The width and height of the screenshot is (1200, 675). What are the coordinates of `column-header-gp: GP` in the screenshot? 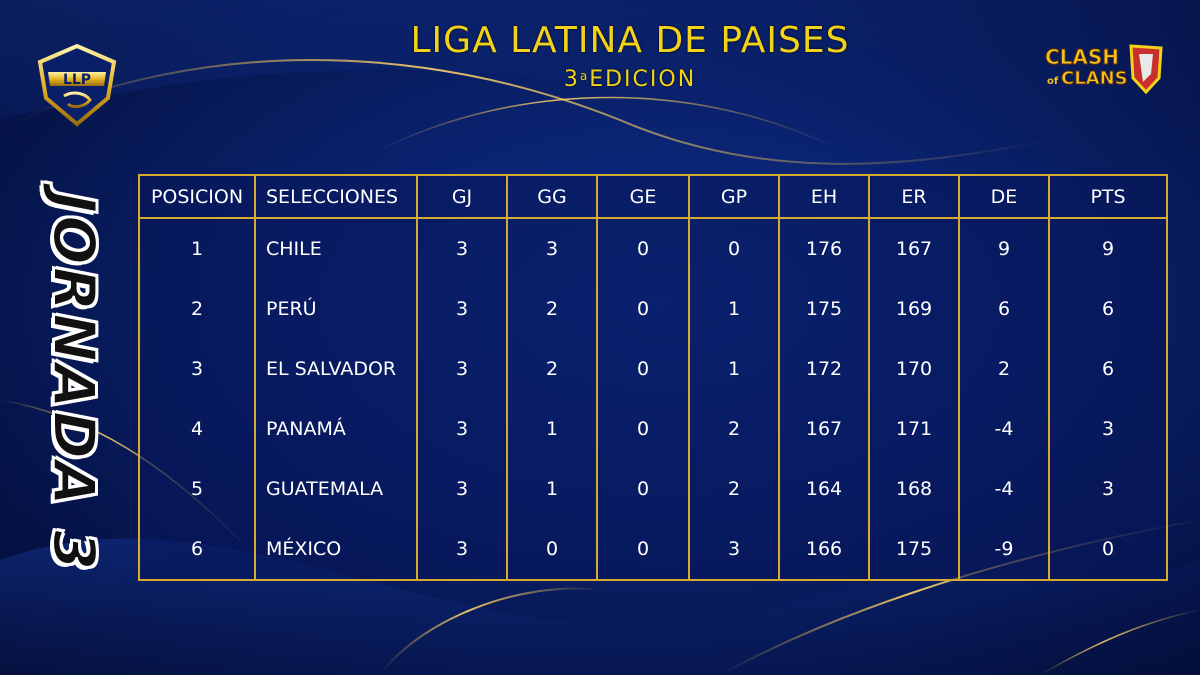 It's located at (734, 196).